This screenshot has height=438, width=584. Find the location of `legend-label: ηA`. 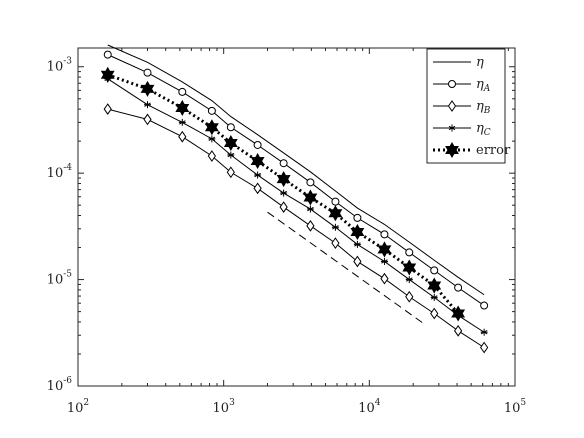

legend-label: ηA is located at coordinates (483, 85).